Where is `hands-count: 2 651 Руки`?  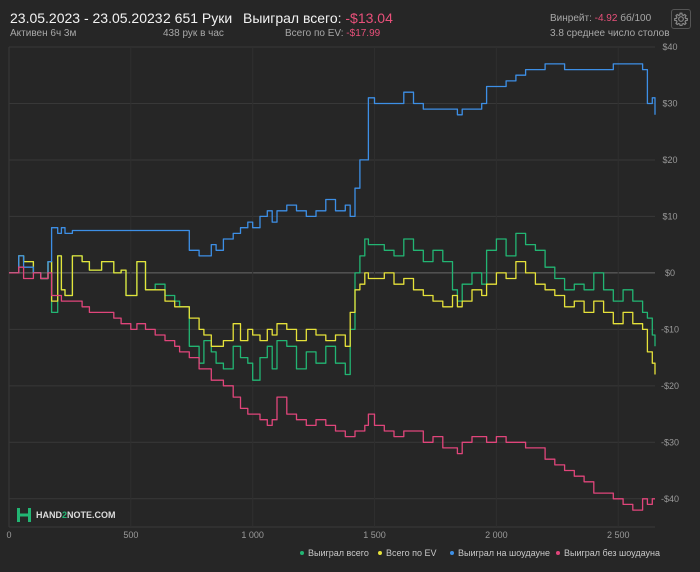
hands-count: 2 651 Руки is located at coordinates (198, 18).